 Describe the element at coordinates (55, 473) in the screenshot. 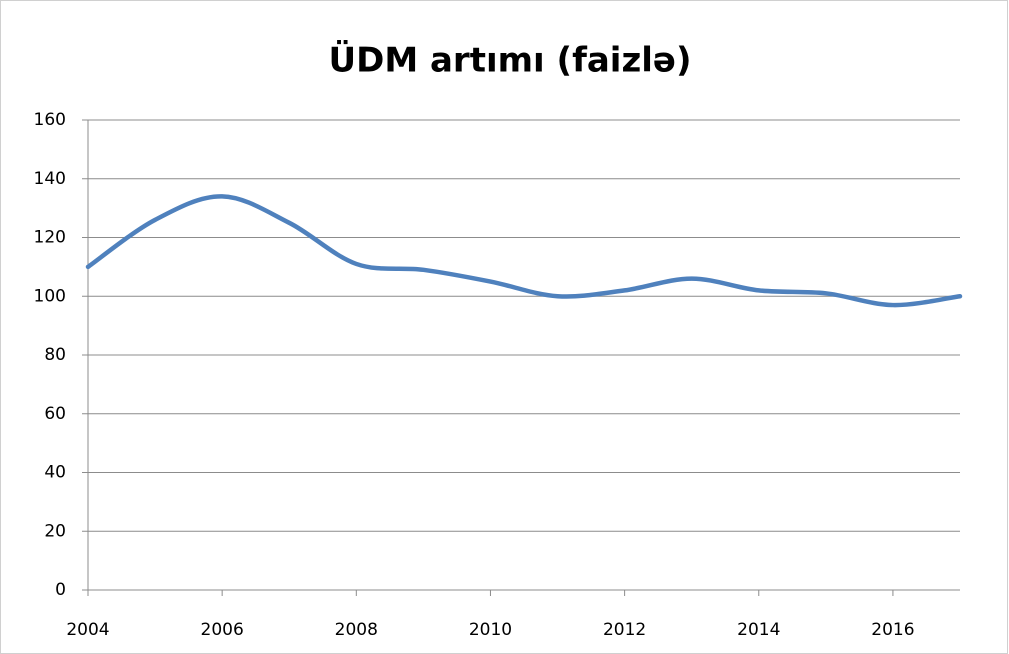

I see `y-tick-label: 40` at that location.